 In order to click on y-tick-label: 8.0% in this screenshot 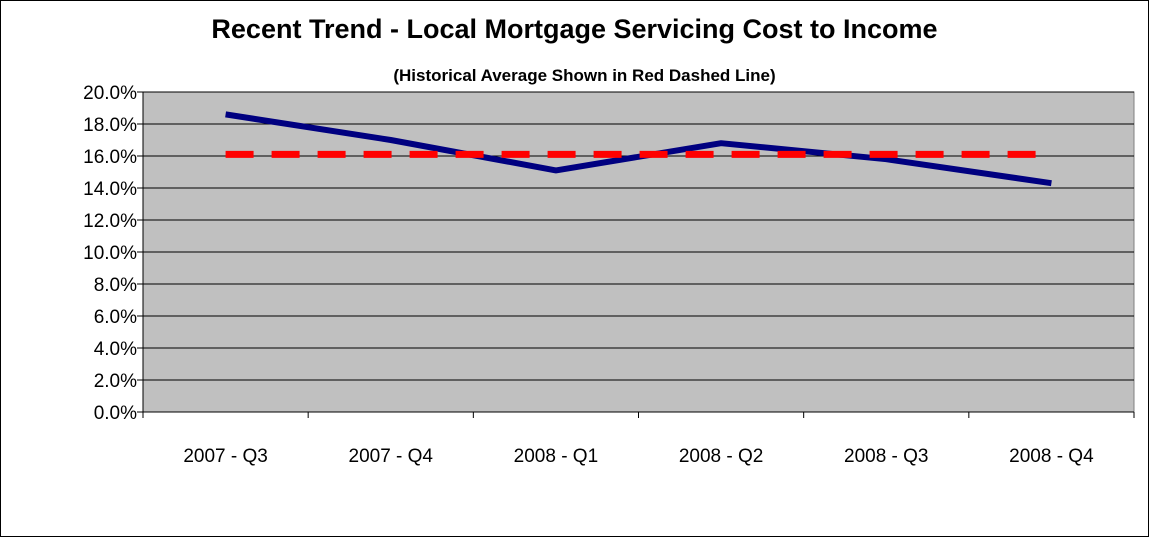, I will do `click(115, 285)`.